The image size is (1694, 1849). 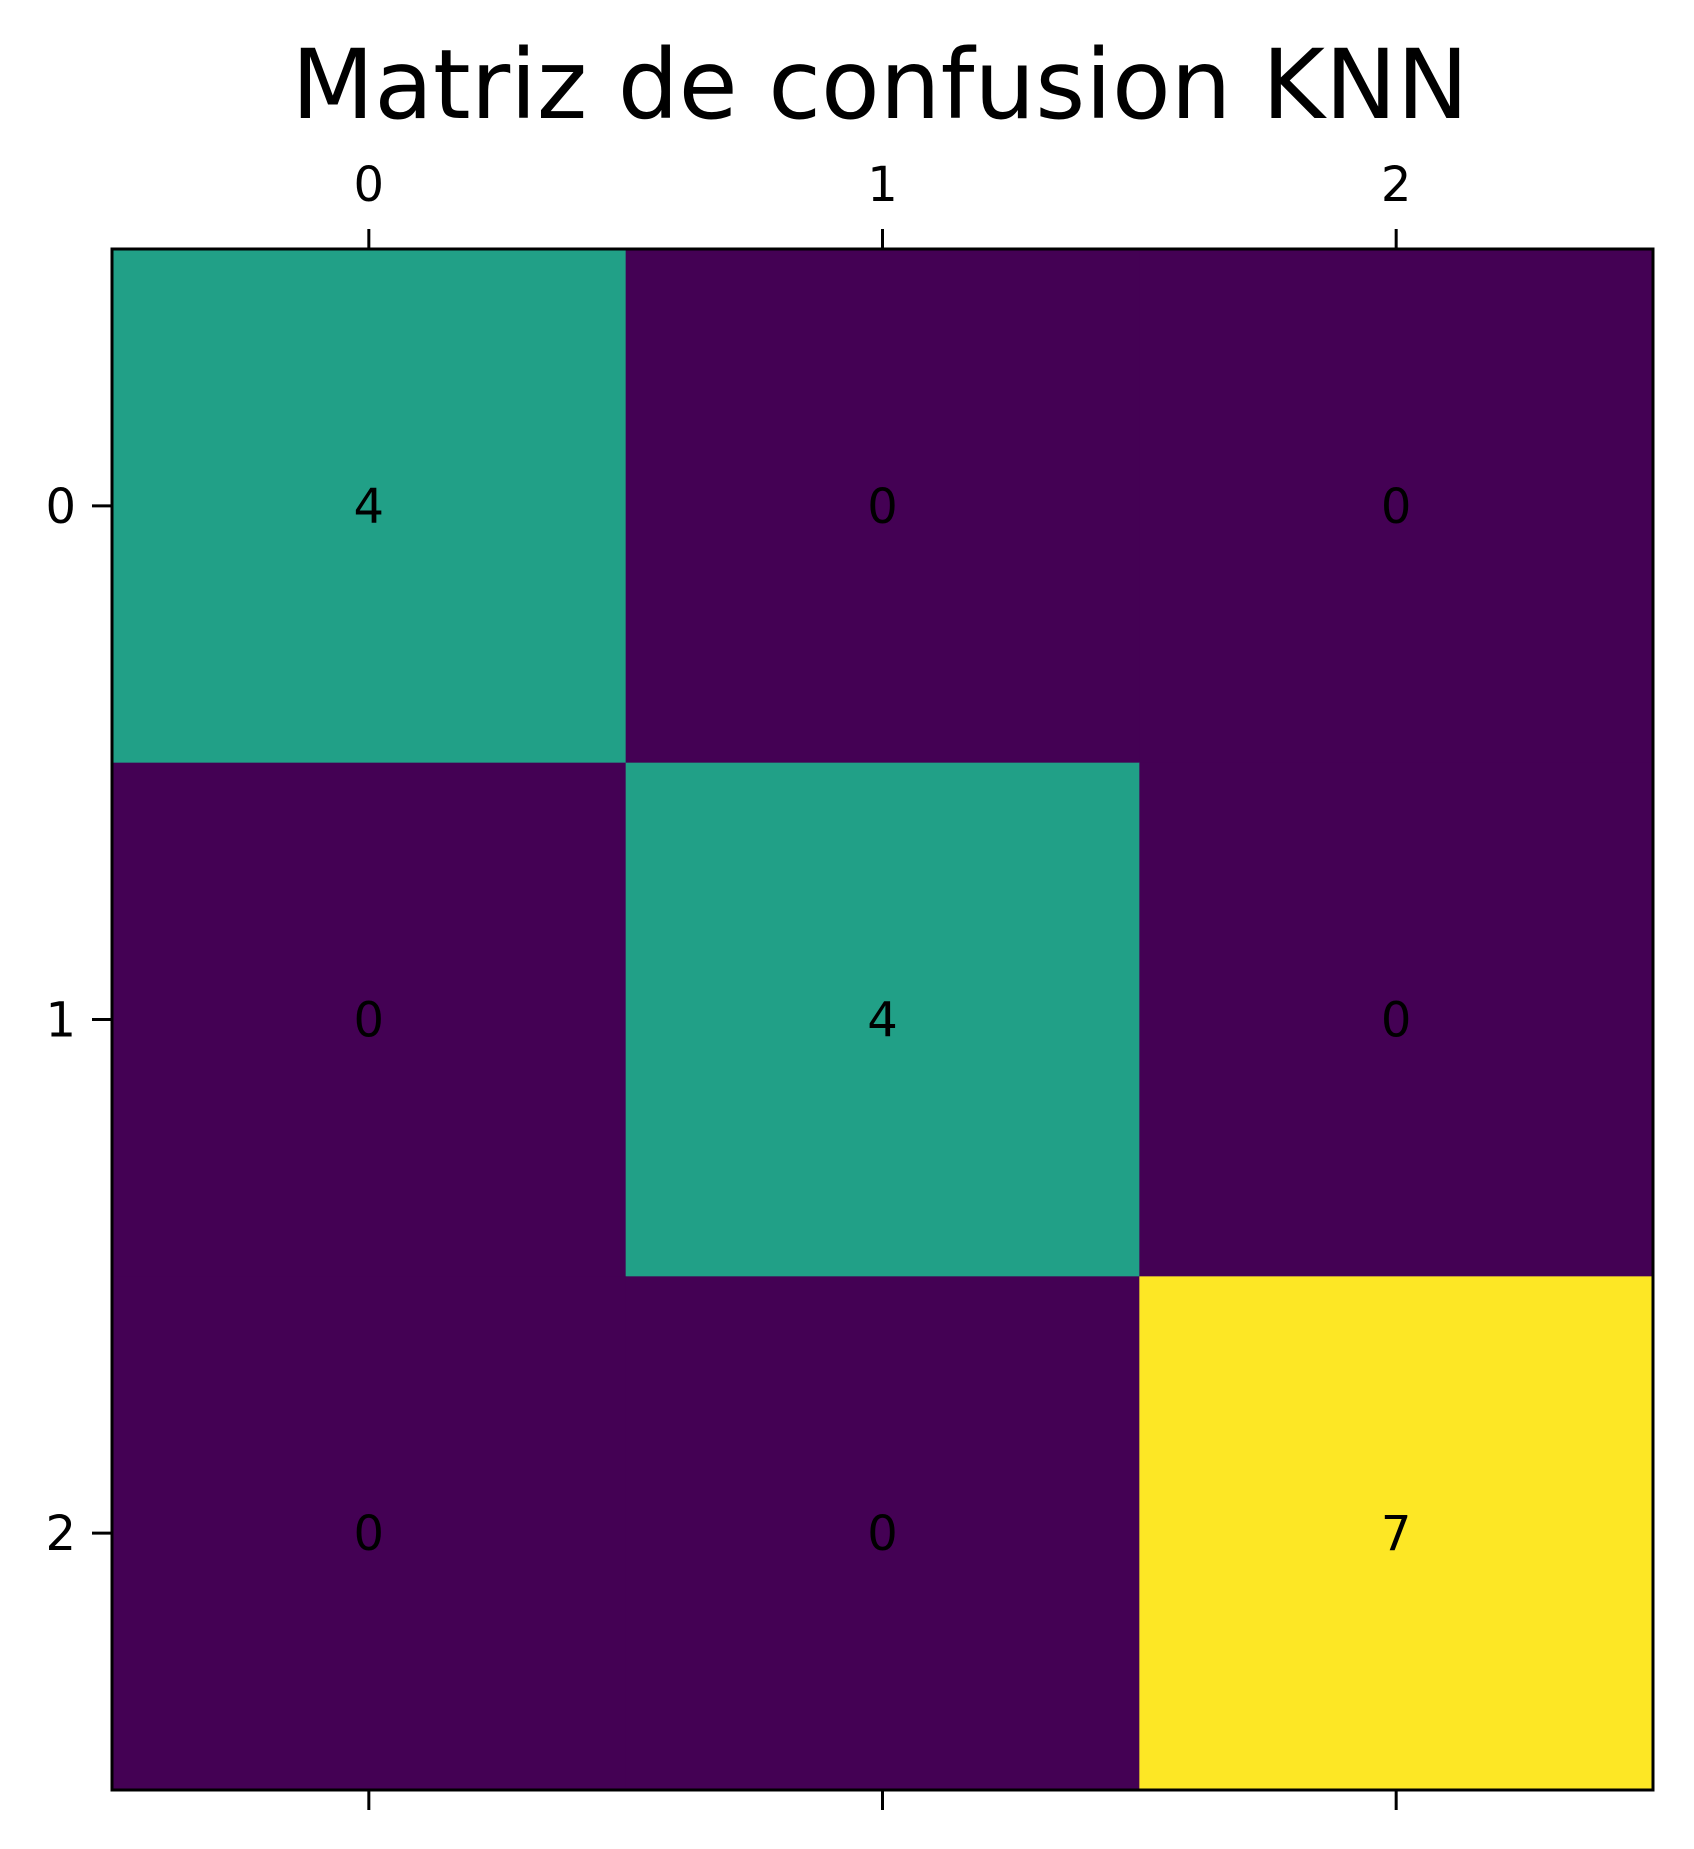 I want to click on x-tick-label-1: 1, so click(x=882, y=185).